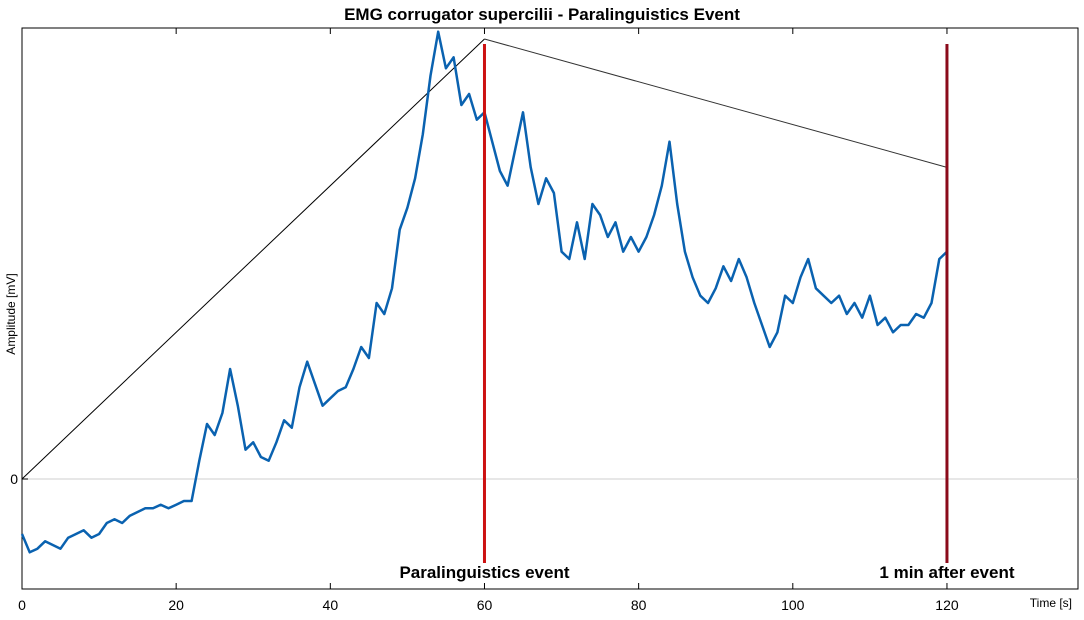 This screenshot has width=1084, height=620. I want to click on event-label: 1 min after event, so click(946, 572).